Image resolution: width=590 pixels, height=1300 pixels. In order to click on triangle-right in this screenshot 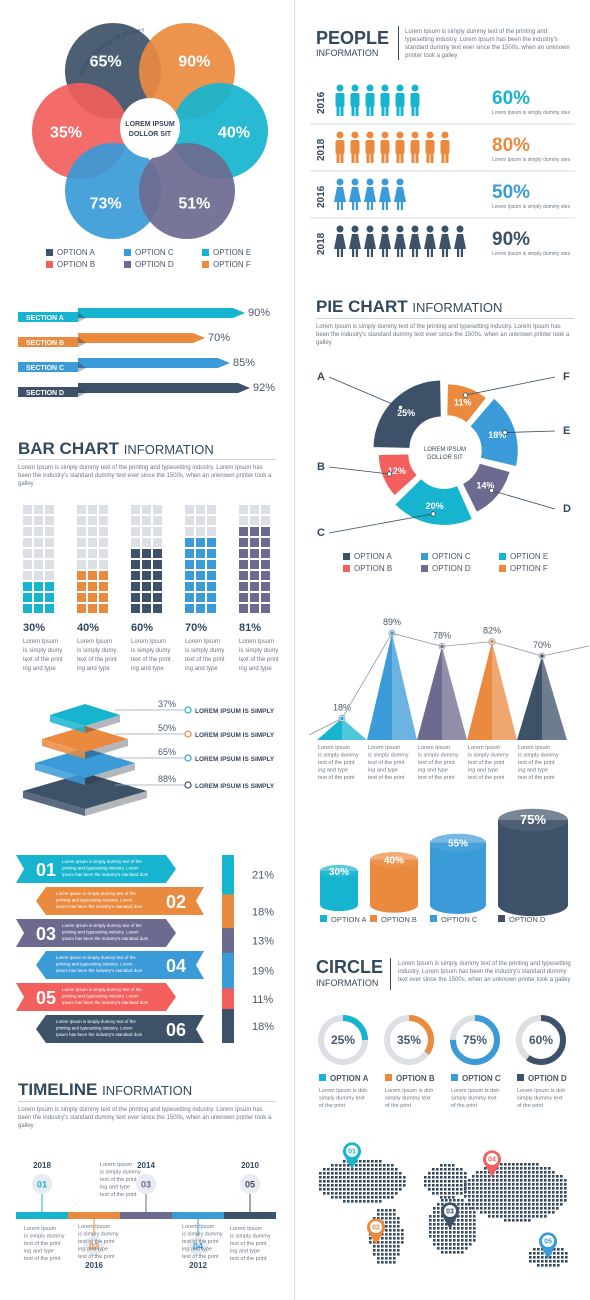, I will do `click(554, 698)`.